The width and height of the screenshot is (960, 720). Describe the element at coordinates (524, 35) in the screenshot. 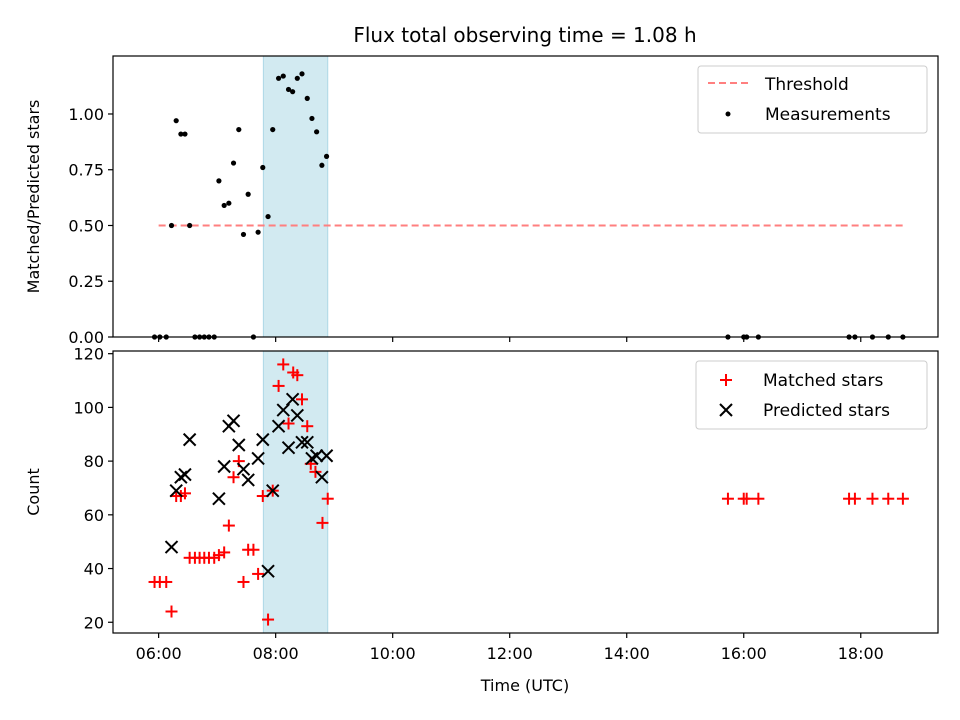

I see `chart-title: Flux total observing time = 1.08 h` at that location.